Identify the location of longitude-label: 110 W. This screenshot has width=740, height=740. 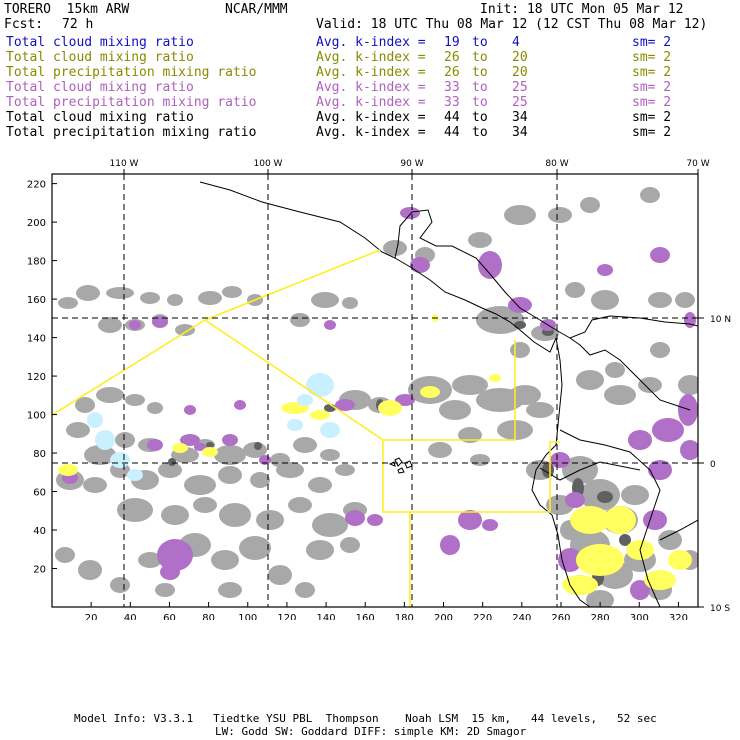
(124, 164).